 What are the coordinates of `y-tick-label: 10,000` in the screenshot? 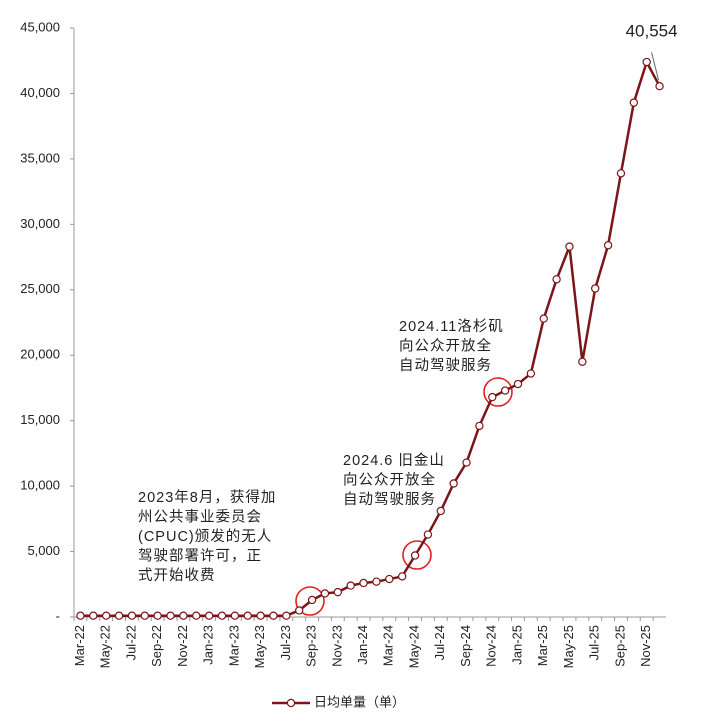 It's located at (40, 485).